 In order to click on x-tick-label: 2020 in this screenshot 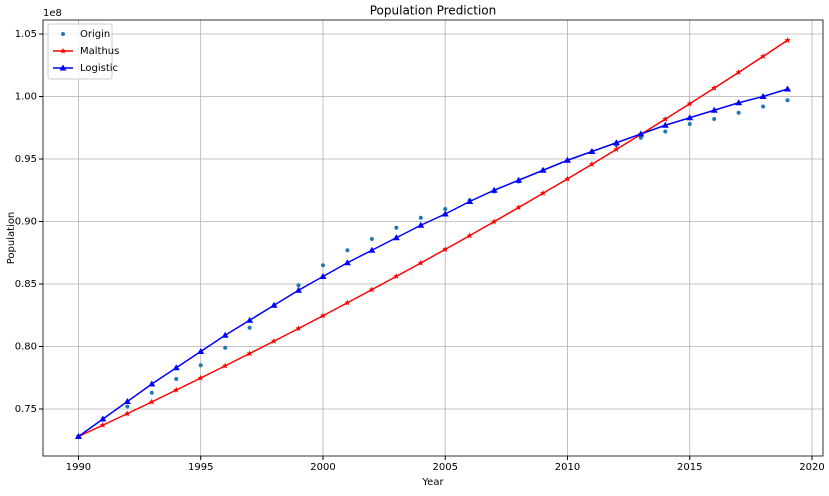, I will do `click(811, 467)`.